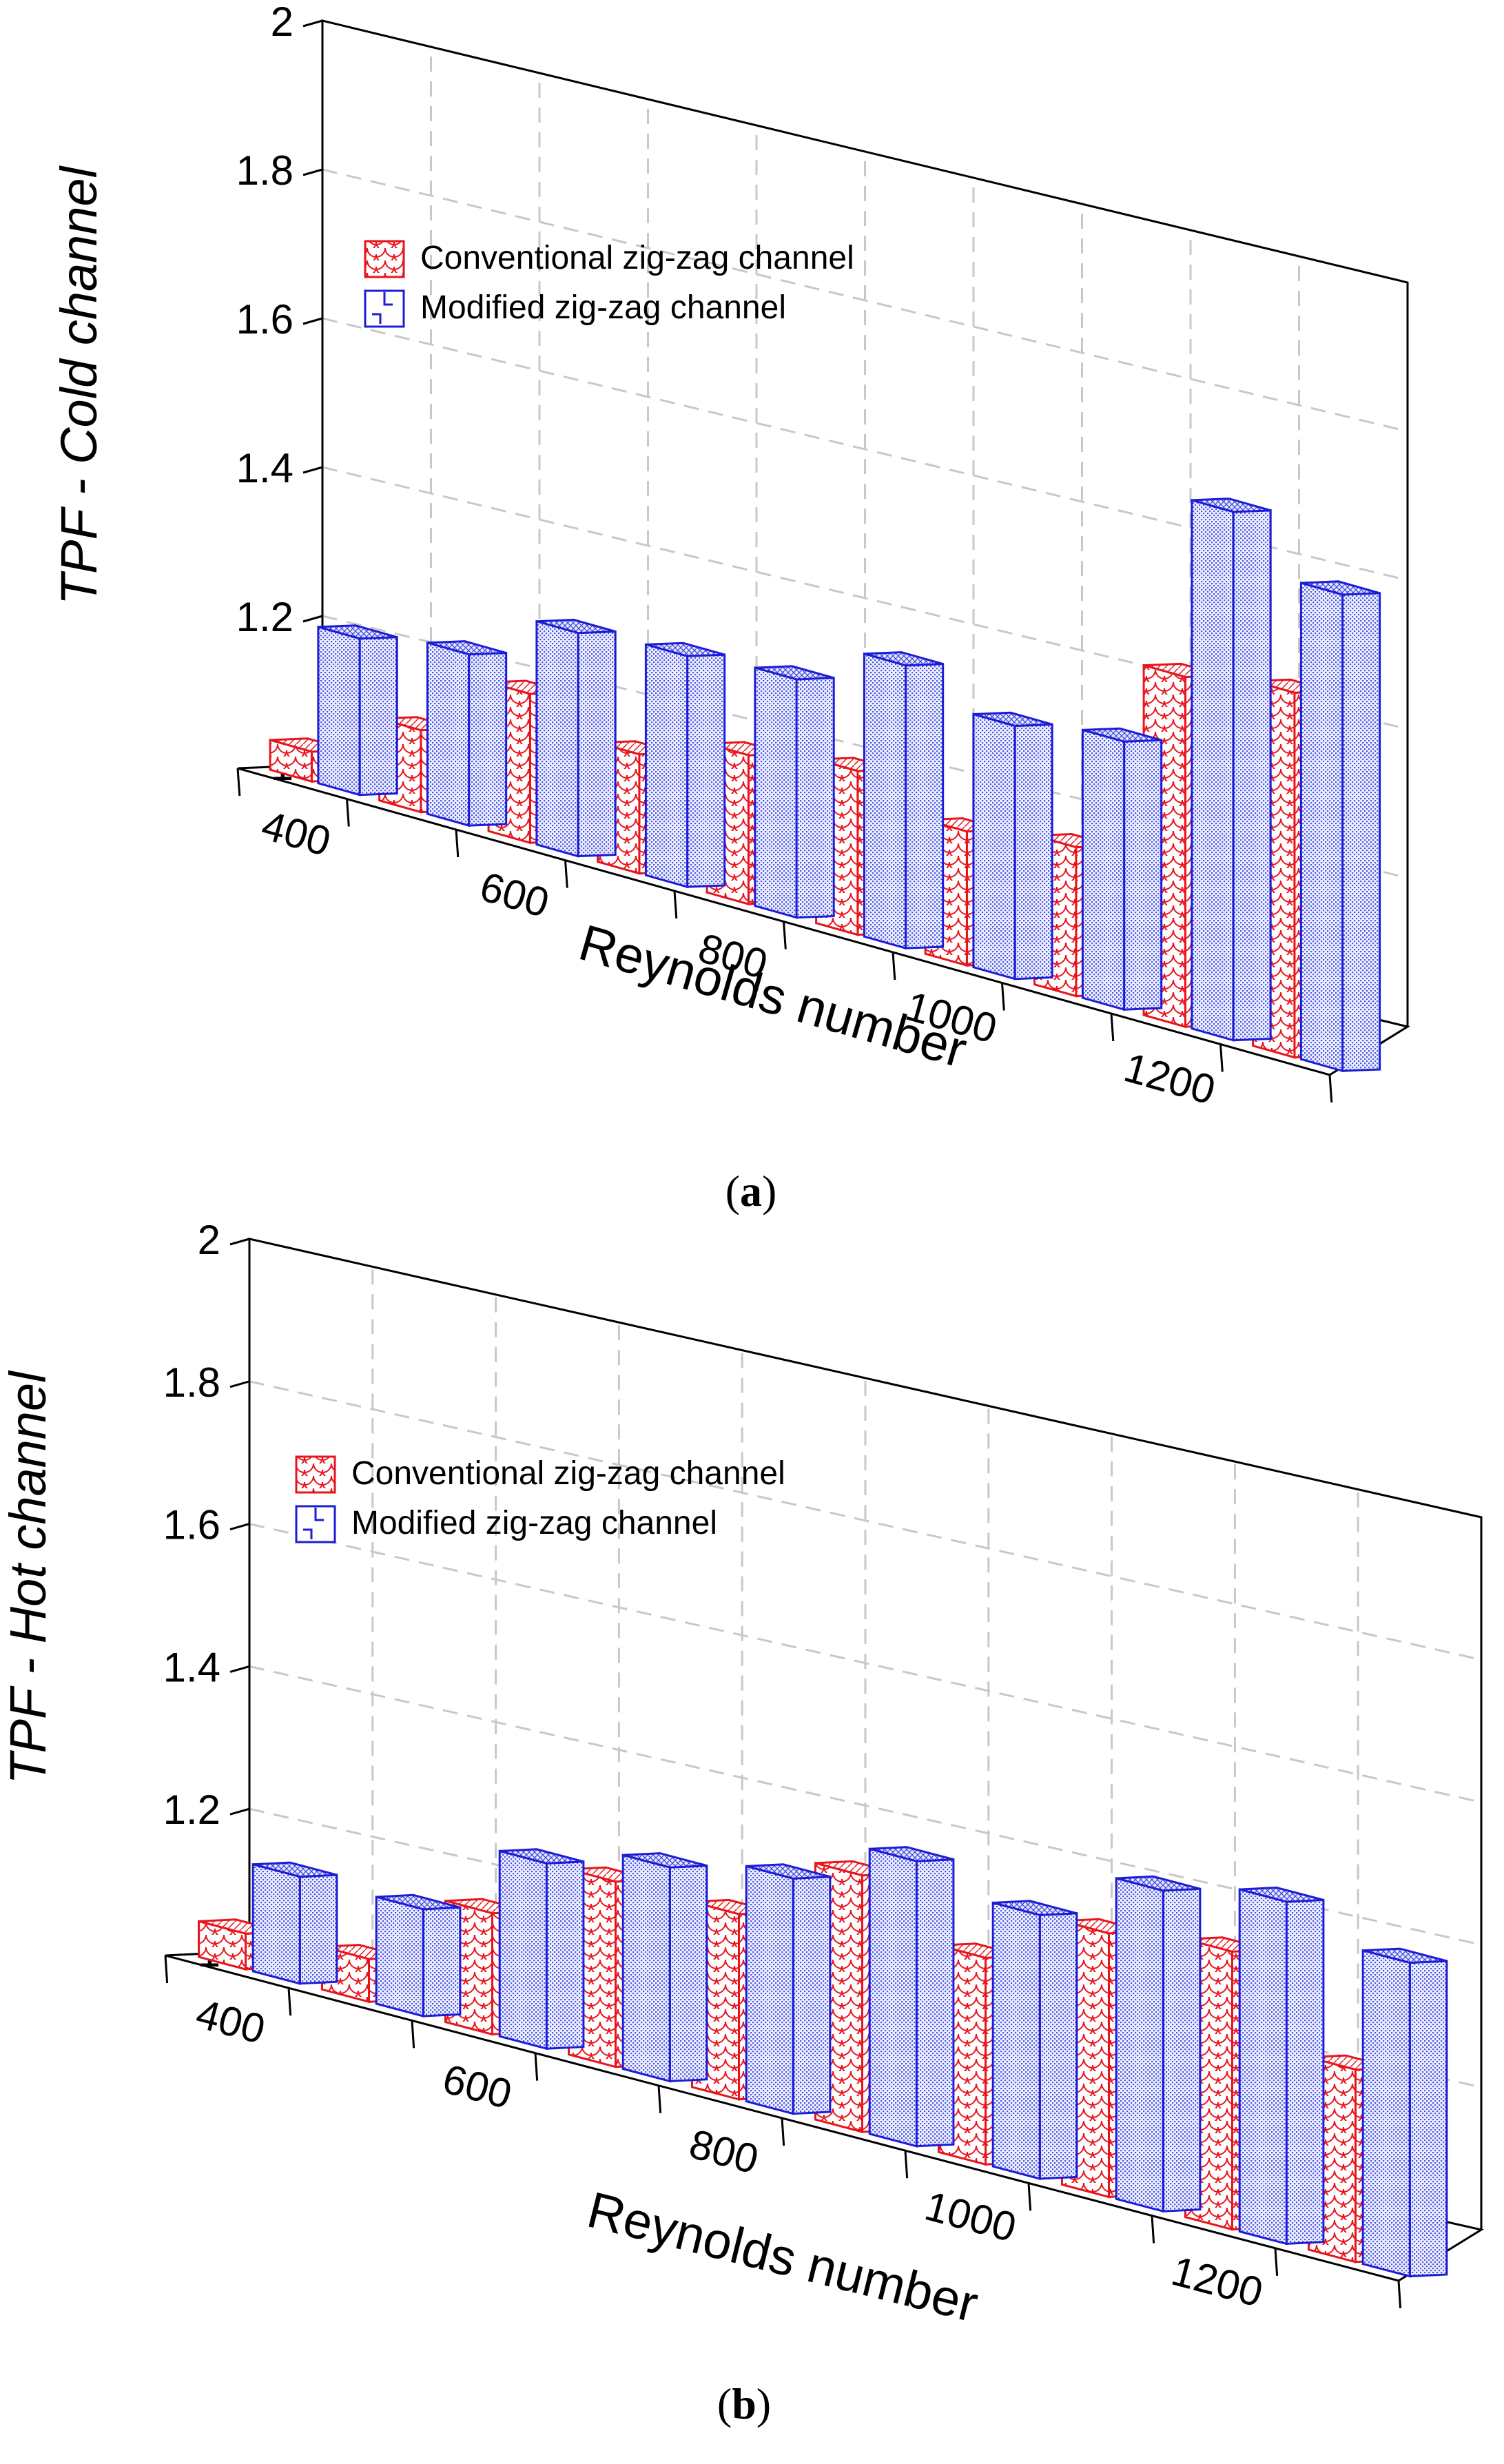 The width and height of the screenshot is (1504, 2464). I want to click on panel-caption: (b), so click(744, 2403).